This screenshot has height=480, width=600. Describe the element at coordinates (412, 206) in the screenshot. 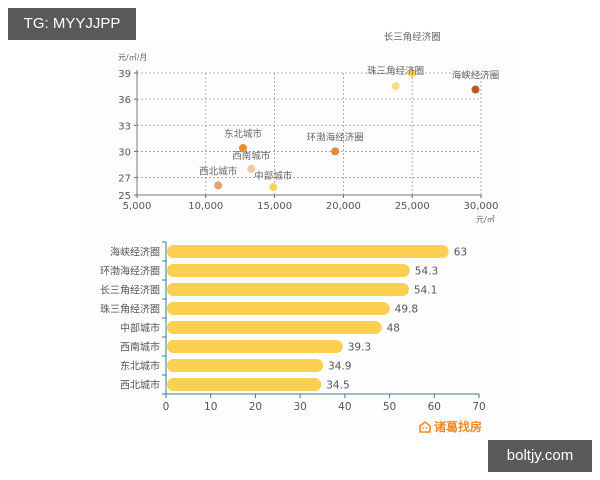

I see `x-tick-label: 25,000` at that location.